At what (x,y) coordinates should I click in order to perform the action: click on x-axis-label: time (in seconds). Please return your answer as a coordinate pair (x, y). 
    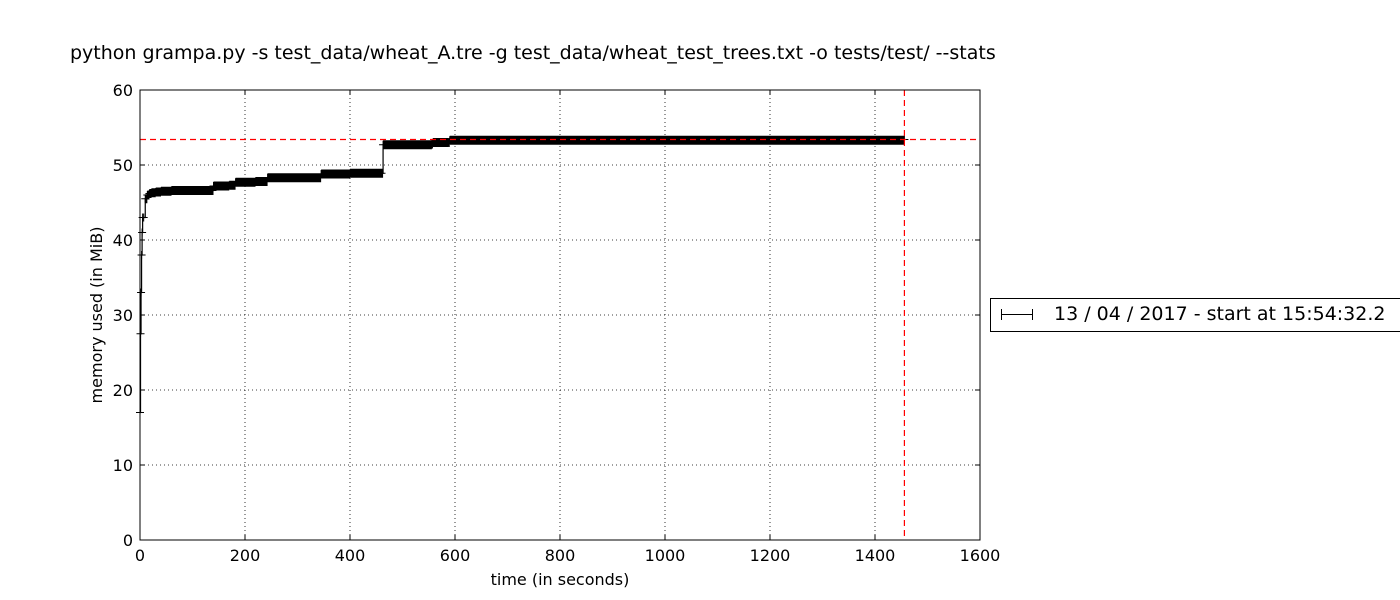
    Looking at the image, I should click on (560, 579).